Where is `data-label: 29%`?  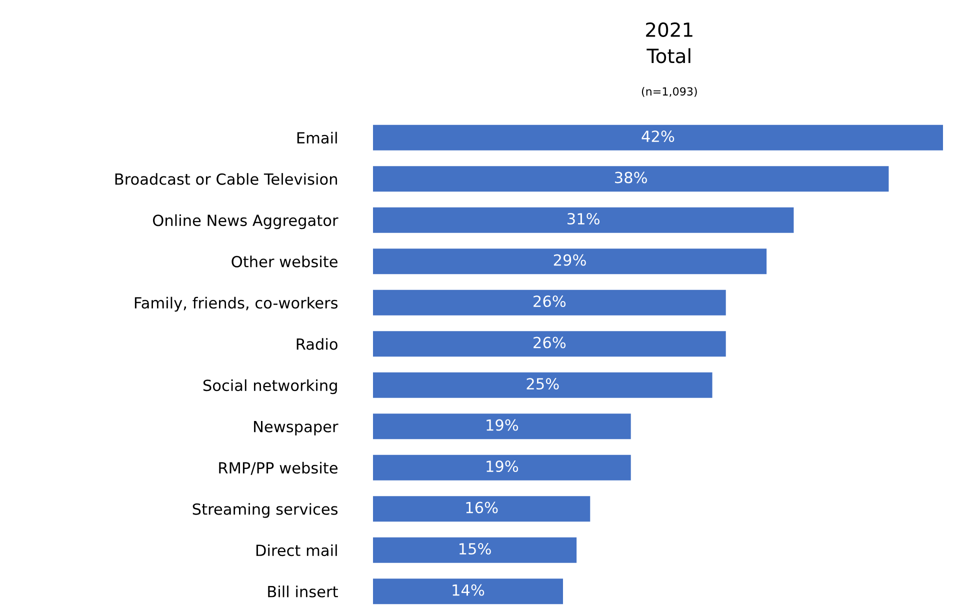
data-label: 29% is located at coordinates (570, 260).